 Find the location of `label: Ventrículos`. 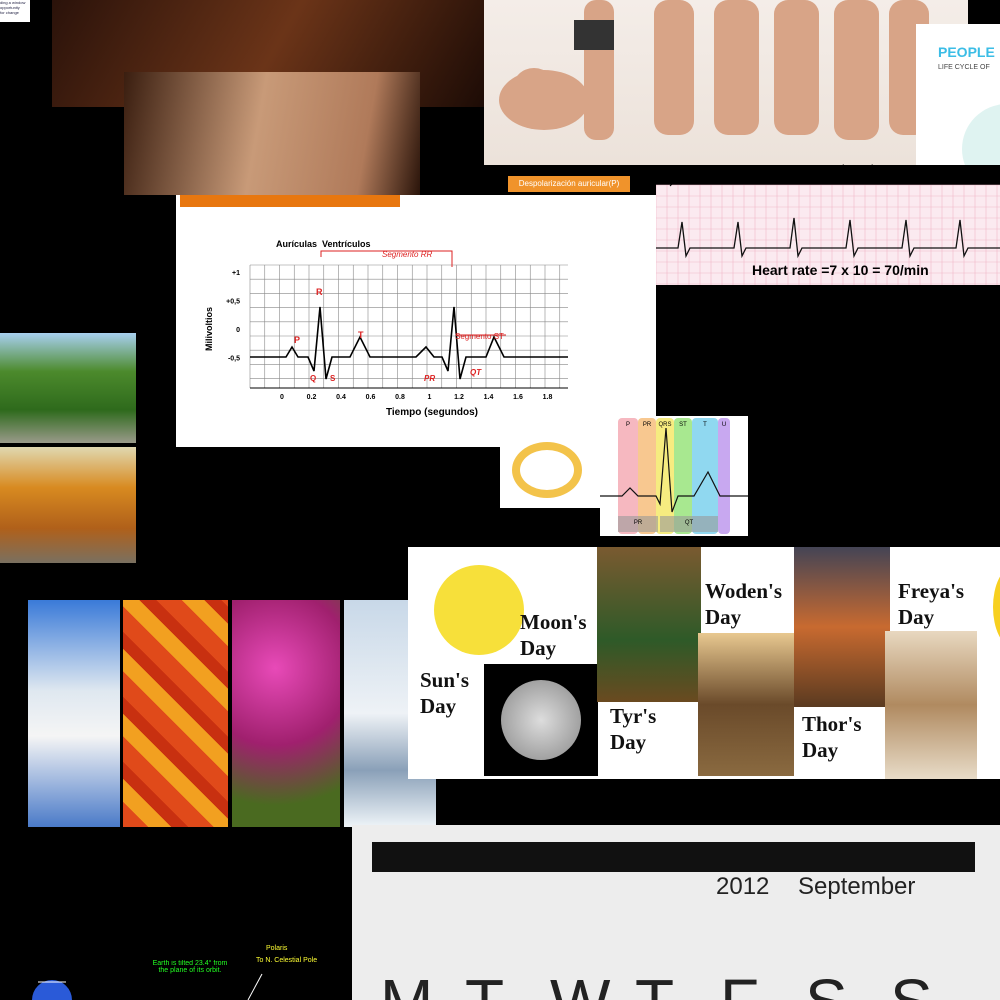

label: Ventrículos is located at coordinates (346, 244).